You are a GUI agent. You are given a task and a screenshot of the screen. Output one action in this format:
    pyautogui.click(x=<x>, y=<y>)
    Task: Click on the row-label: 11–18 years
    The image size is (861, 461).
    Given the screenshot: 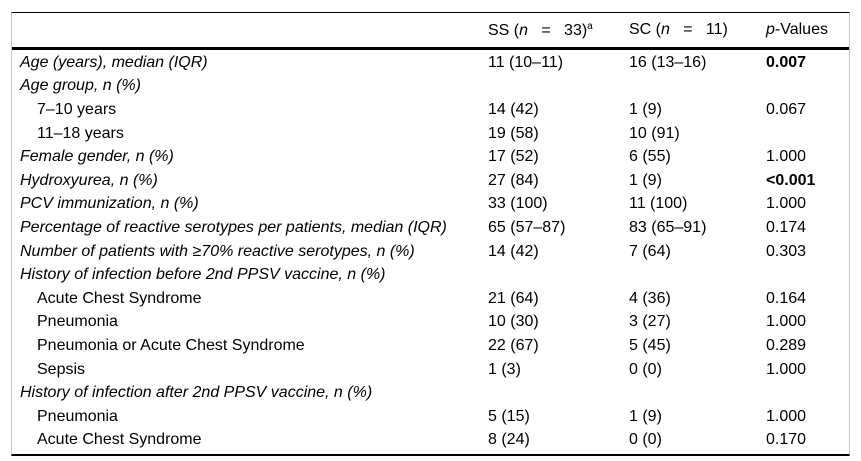 What is the action you would take?
    pyautogui.click(x=80, y=133)
    